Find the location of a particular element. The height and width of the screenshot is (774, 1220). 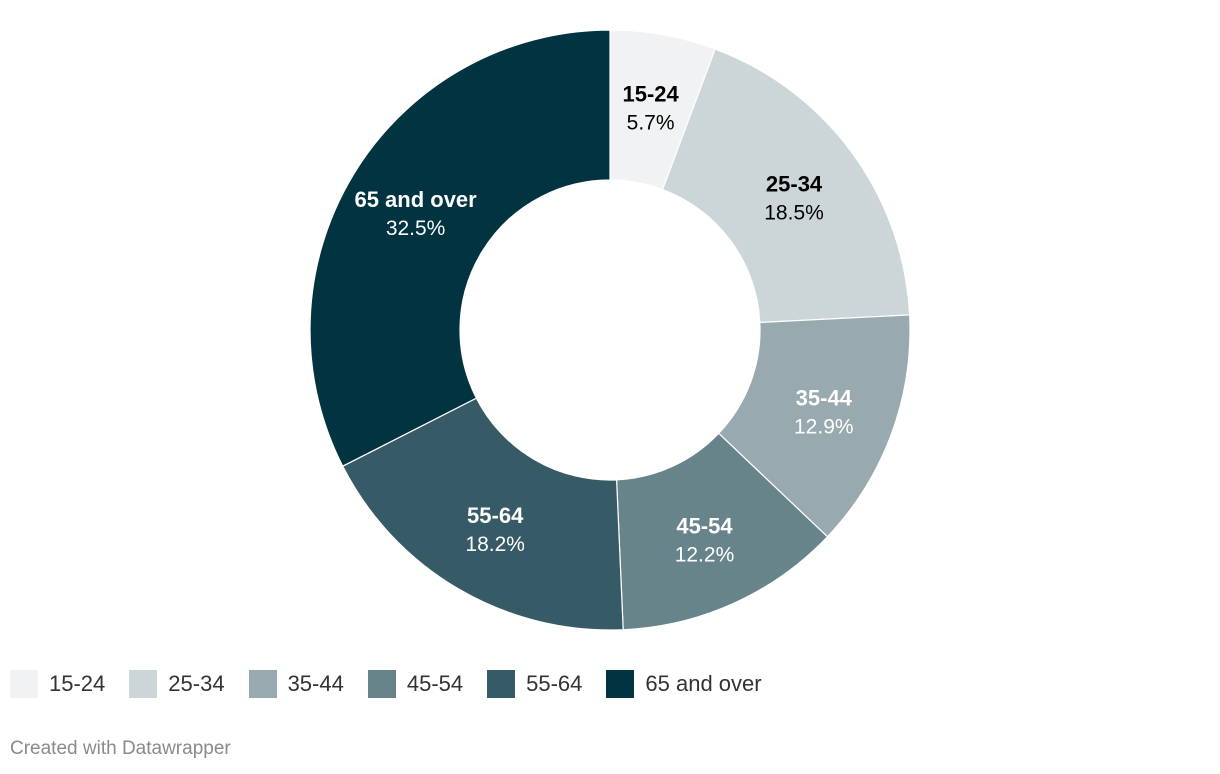

legend-item: 55-64 is located at coordinates (534, 684).